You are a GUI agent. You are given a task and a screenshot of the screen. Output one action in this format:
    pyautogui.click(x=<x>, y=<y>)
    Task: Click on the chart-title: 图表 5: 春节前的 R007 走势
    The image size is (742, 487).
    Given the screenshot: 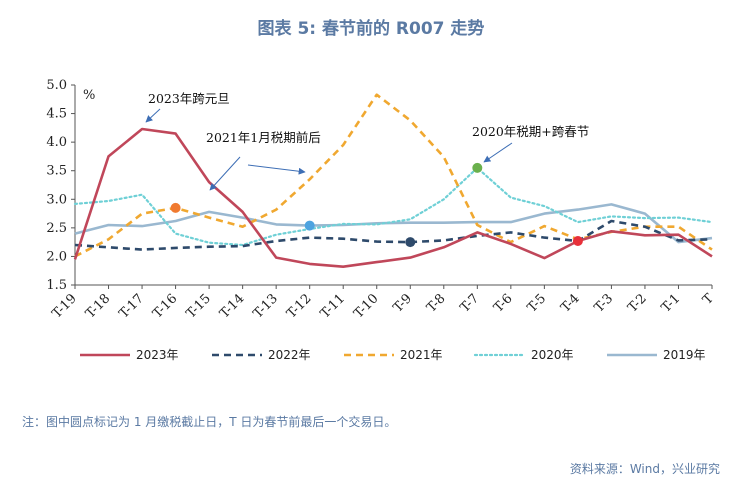 What is the action you would take?
    pyautogui.click(x=371, y=29)
    